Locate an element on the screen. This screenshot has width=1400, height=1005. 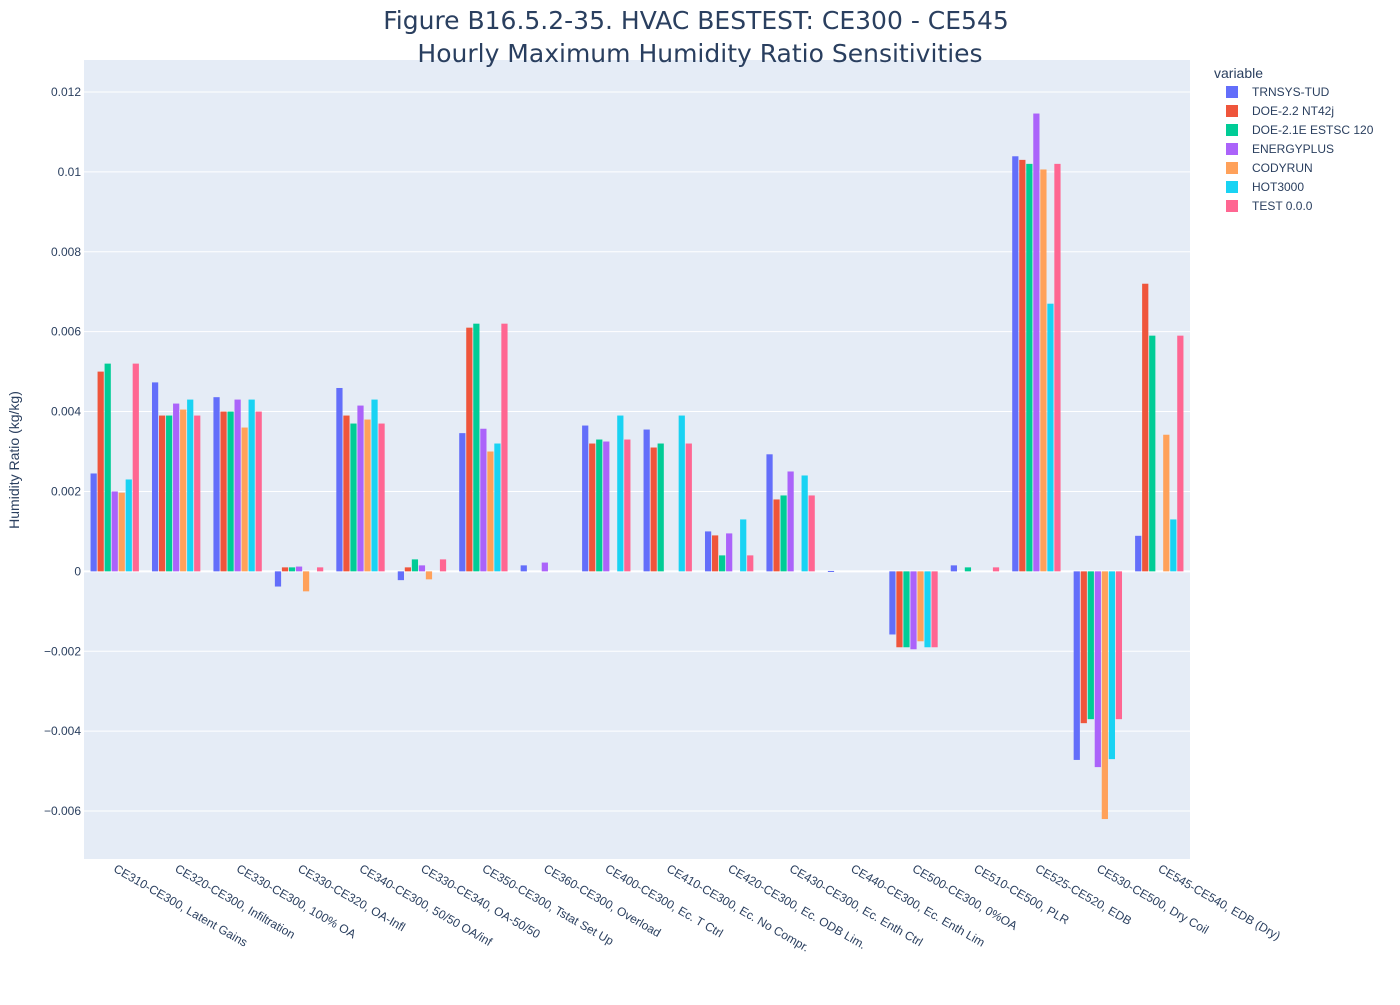
legend-item: DOE-2.2 NT42j is located at coordinates (1280, 111).